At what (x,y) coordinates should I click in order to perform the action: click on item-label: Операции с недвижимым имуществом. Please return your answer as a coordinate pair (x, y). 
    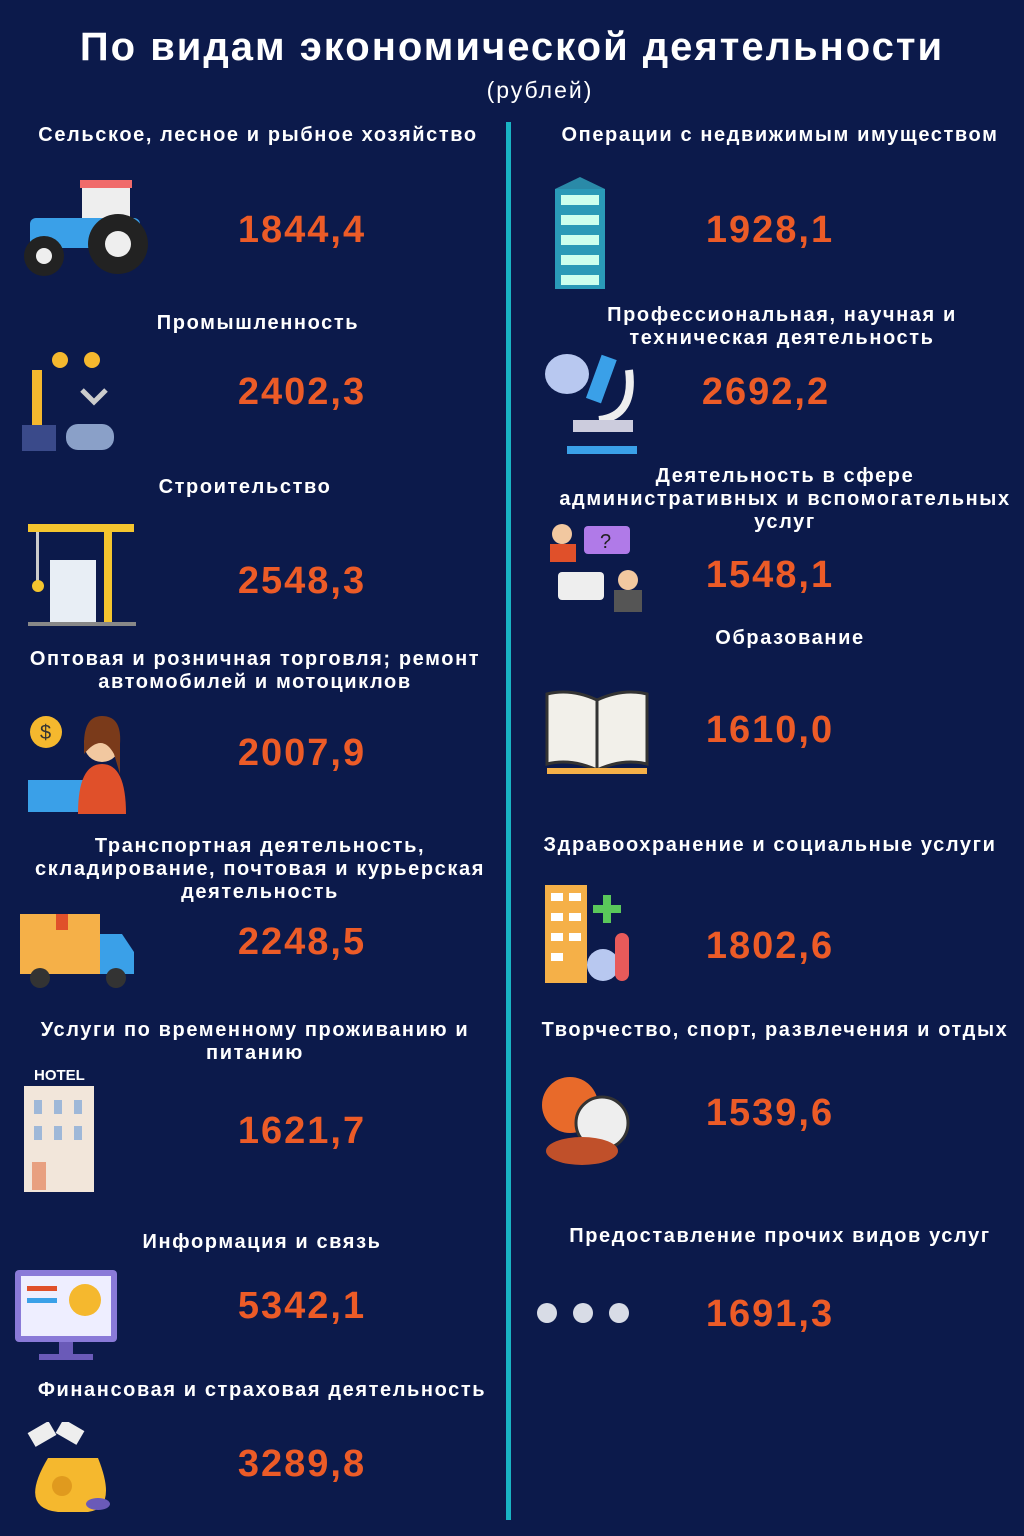
    Looking at the image, I should click on (780, 135).